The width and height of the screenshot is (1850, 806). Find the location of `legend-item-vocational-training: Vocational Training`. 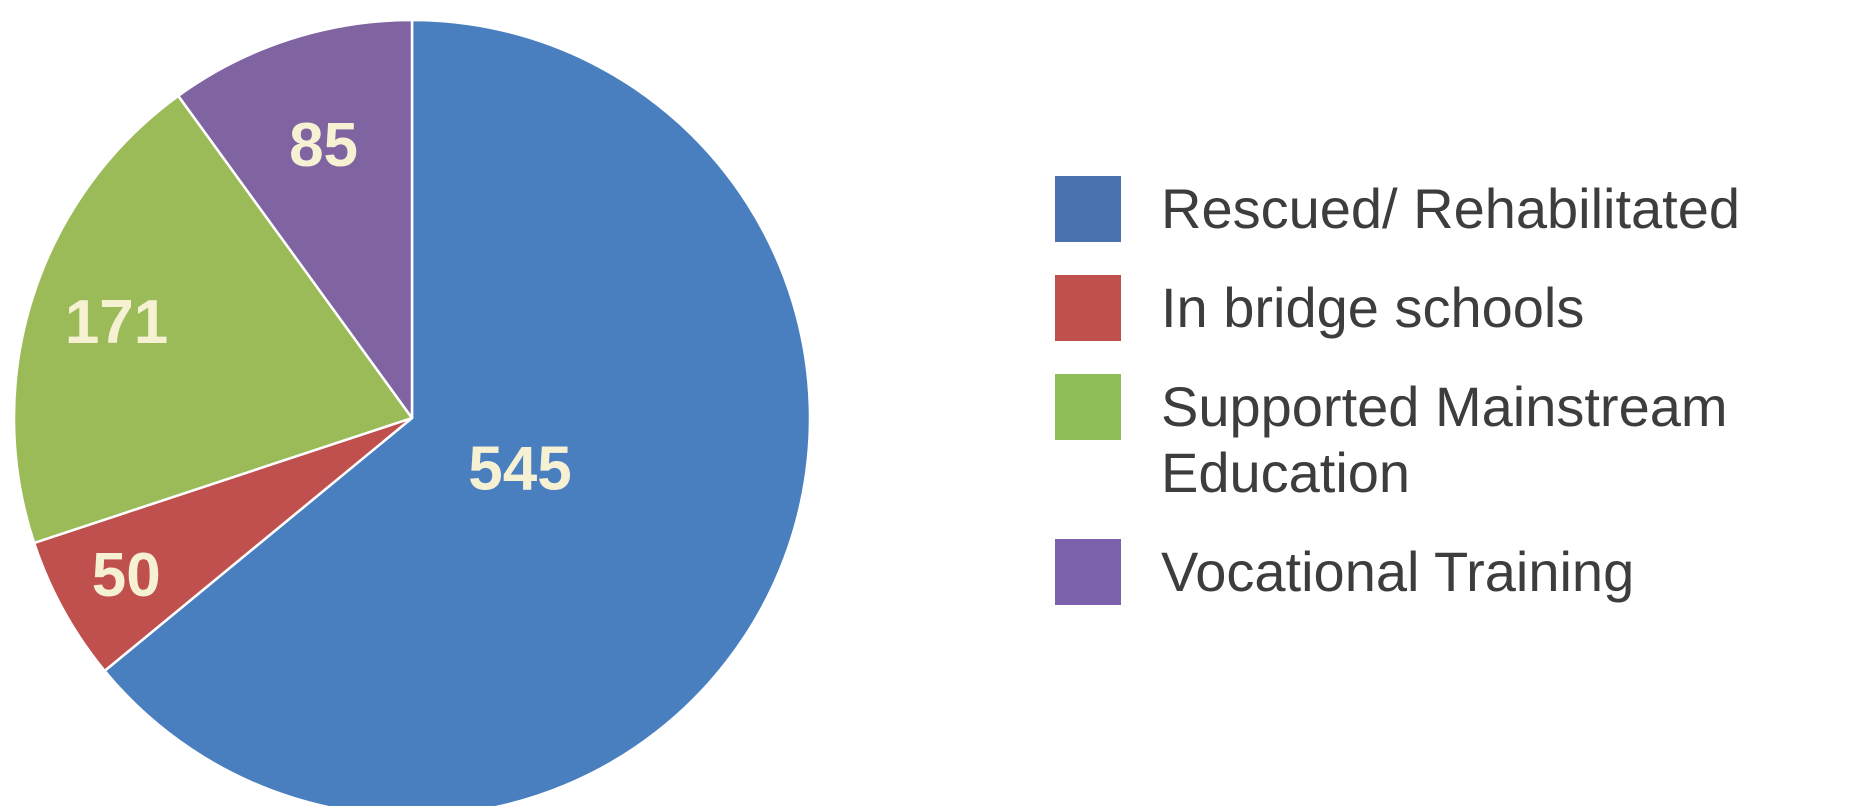

legend-item-vocational-training: Vocational Training is located at coordinates (1450, 572).